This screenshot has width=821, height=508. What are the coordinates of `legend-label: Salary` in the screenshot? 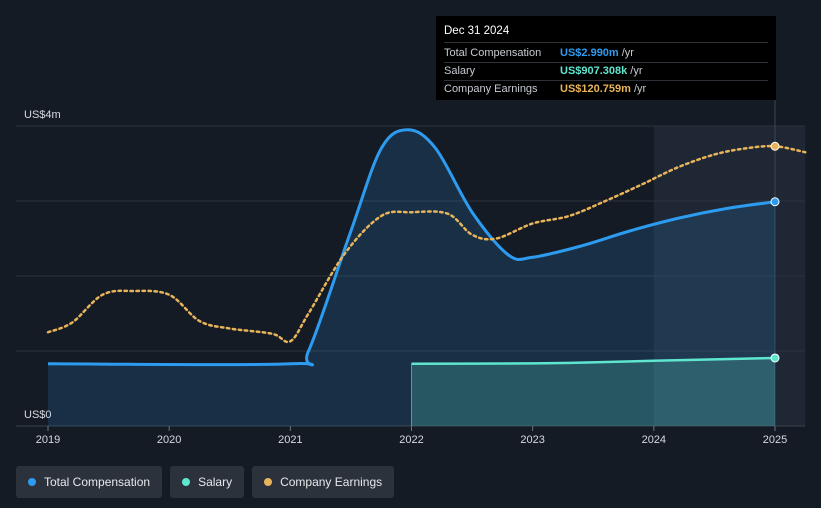 It's located at (215, 482).